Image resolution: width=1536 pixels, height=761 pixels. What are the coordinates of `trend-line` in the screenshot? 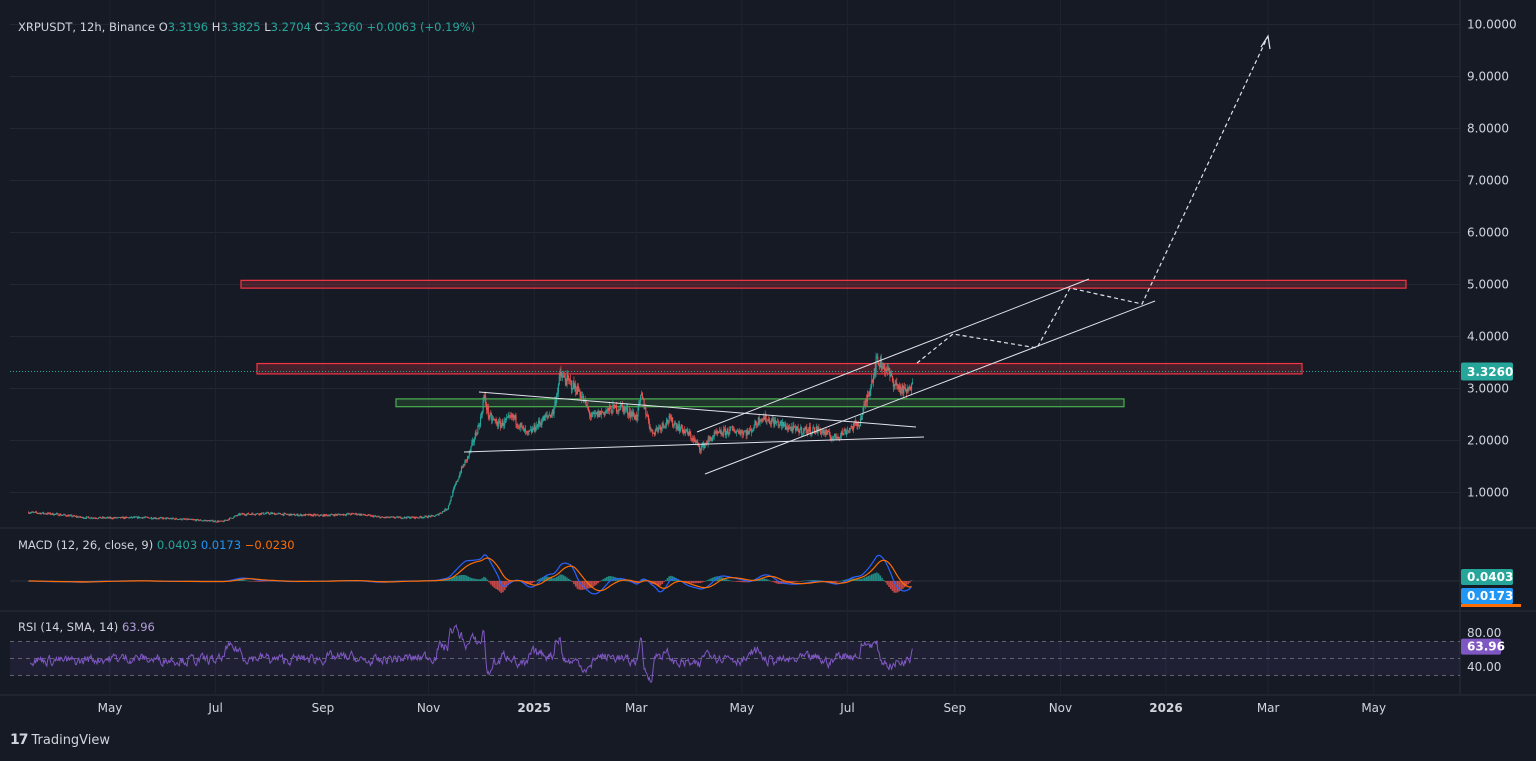 It's located at (694, 444).